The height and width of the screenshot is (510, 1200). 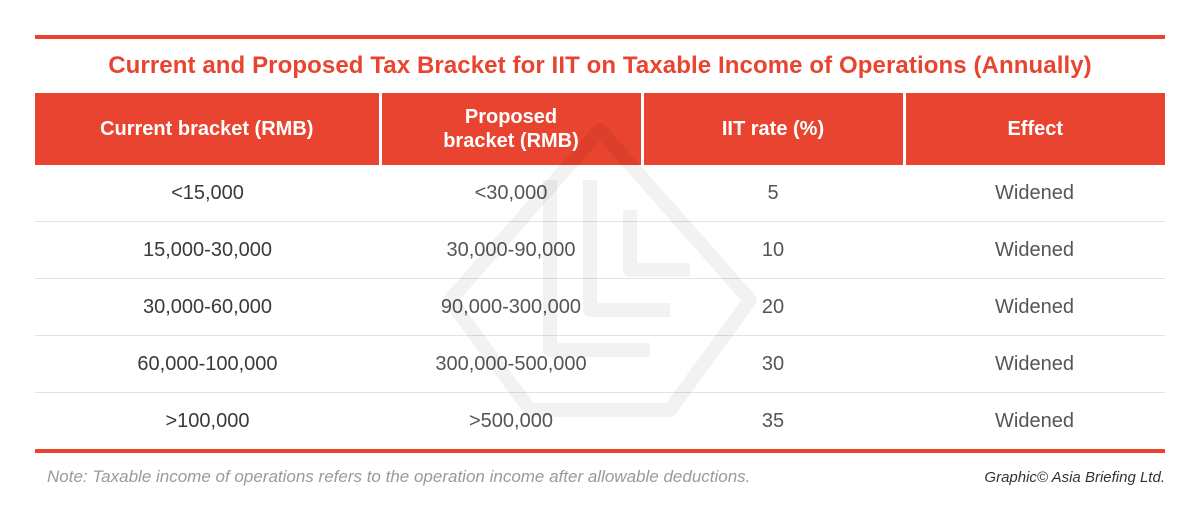 What do you see at coordinates (511, 307) in the screenshot?
I see `cell-proposed-bracket: 90,000-300,000` at bounding box center [511, 307].